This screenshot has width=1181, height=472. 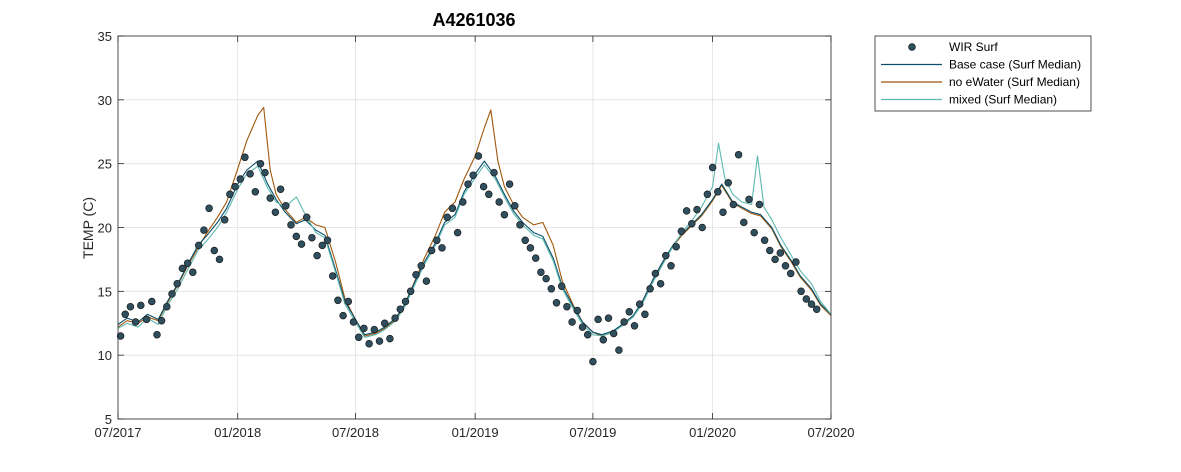 What do you see at coordinates (105, 291) in the screenshot?
I see `y-tick-label: 15` at bounding box center [105, 291].